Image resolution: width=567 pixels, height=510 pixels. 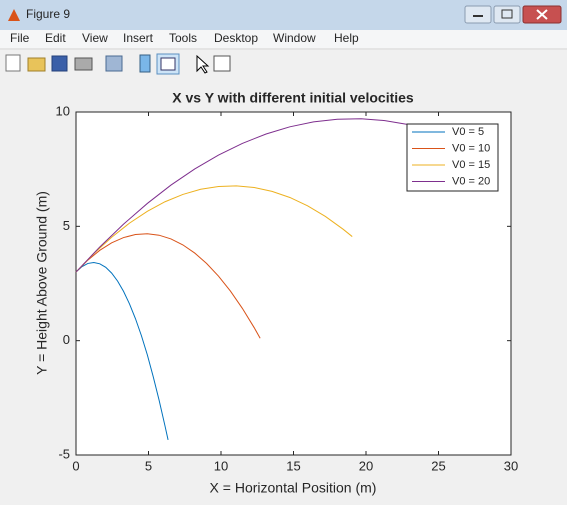 I want to click on colorbar-icon, so click(x=145, y=63).